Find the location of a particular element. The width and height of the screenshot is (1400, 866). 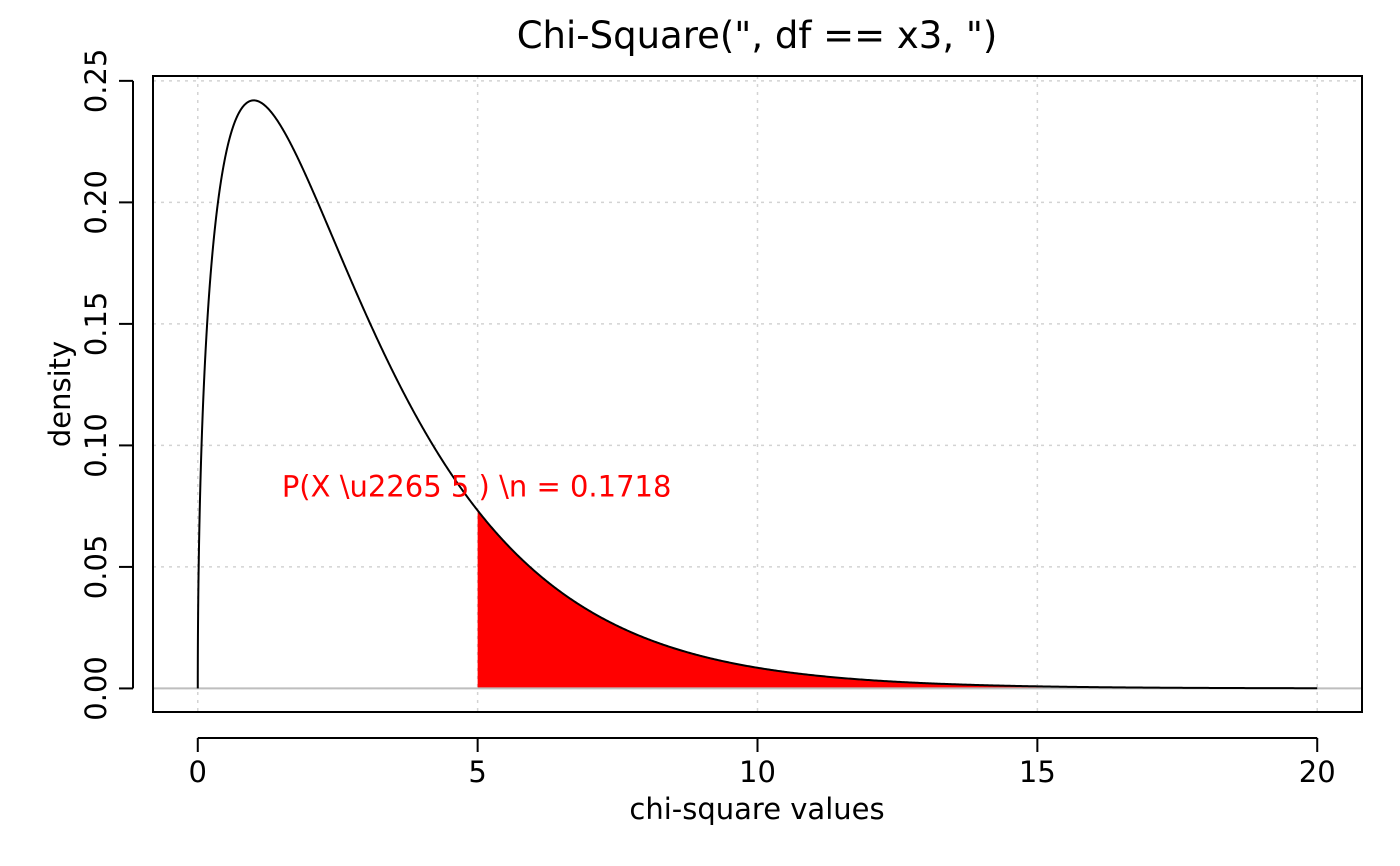

y-tick-label-4: 0.20 is located at coordinates (96, 202).